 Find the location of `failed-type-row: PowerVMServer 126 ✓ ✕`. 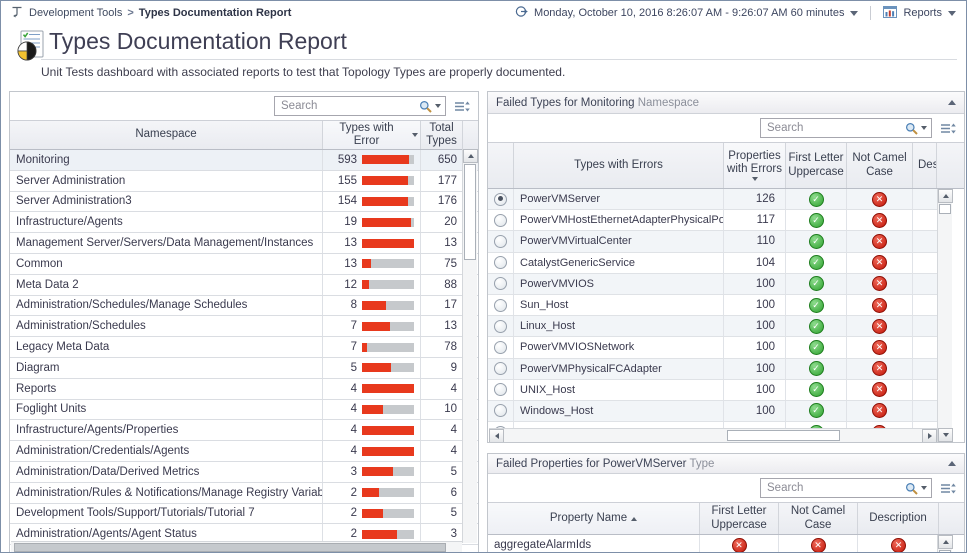

failed-type-row: PowerVMServer 126 ✓ ✕ is located at coordinates (712, 200).